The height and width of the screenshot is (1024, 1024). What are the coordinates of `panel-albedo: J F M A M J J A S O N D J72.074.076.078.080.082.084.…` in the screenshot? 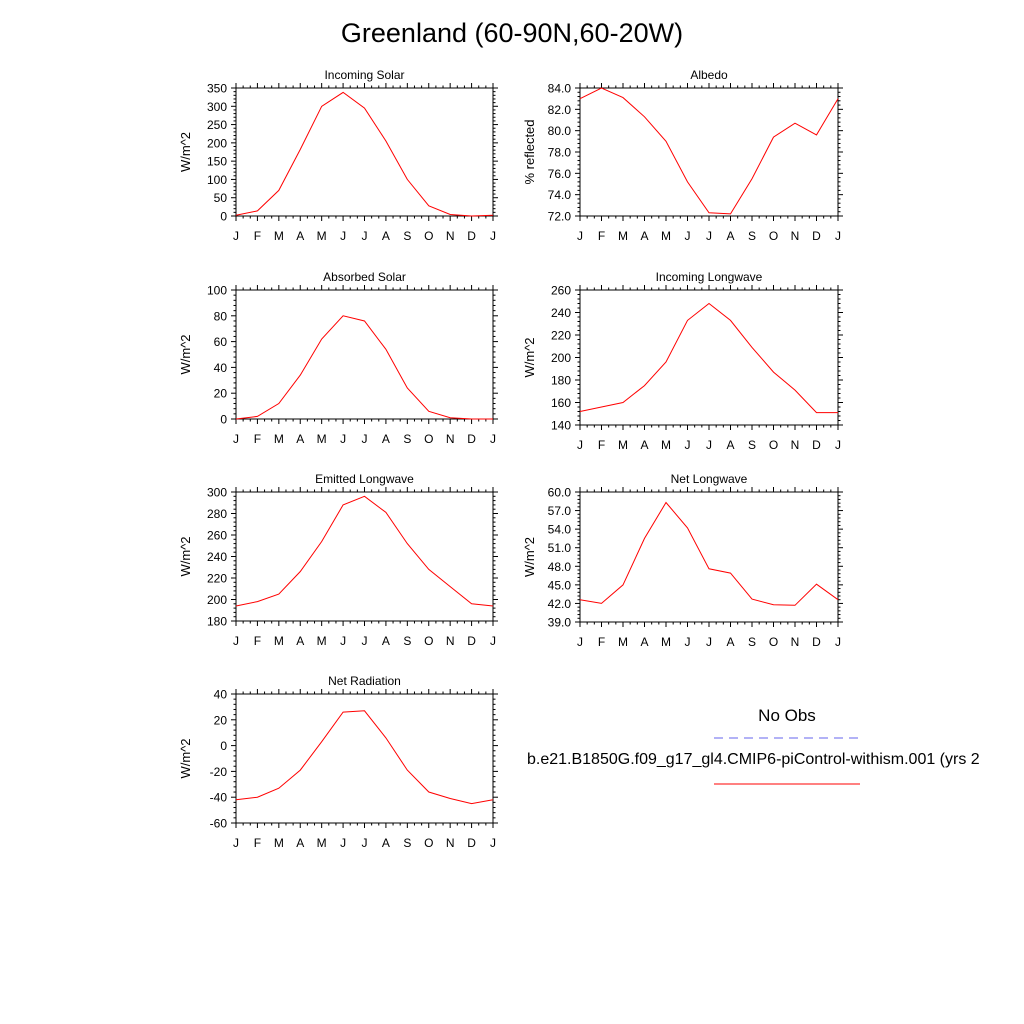 It's located at (682, 155).